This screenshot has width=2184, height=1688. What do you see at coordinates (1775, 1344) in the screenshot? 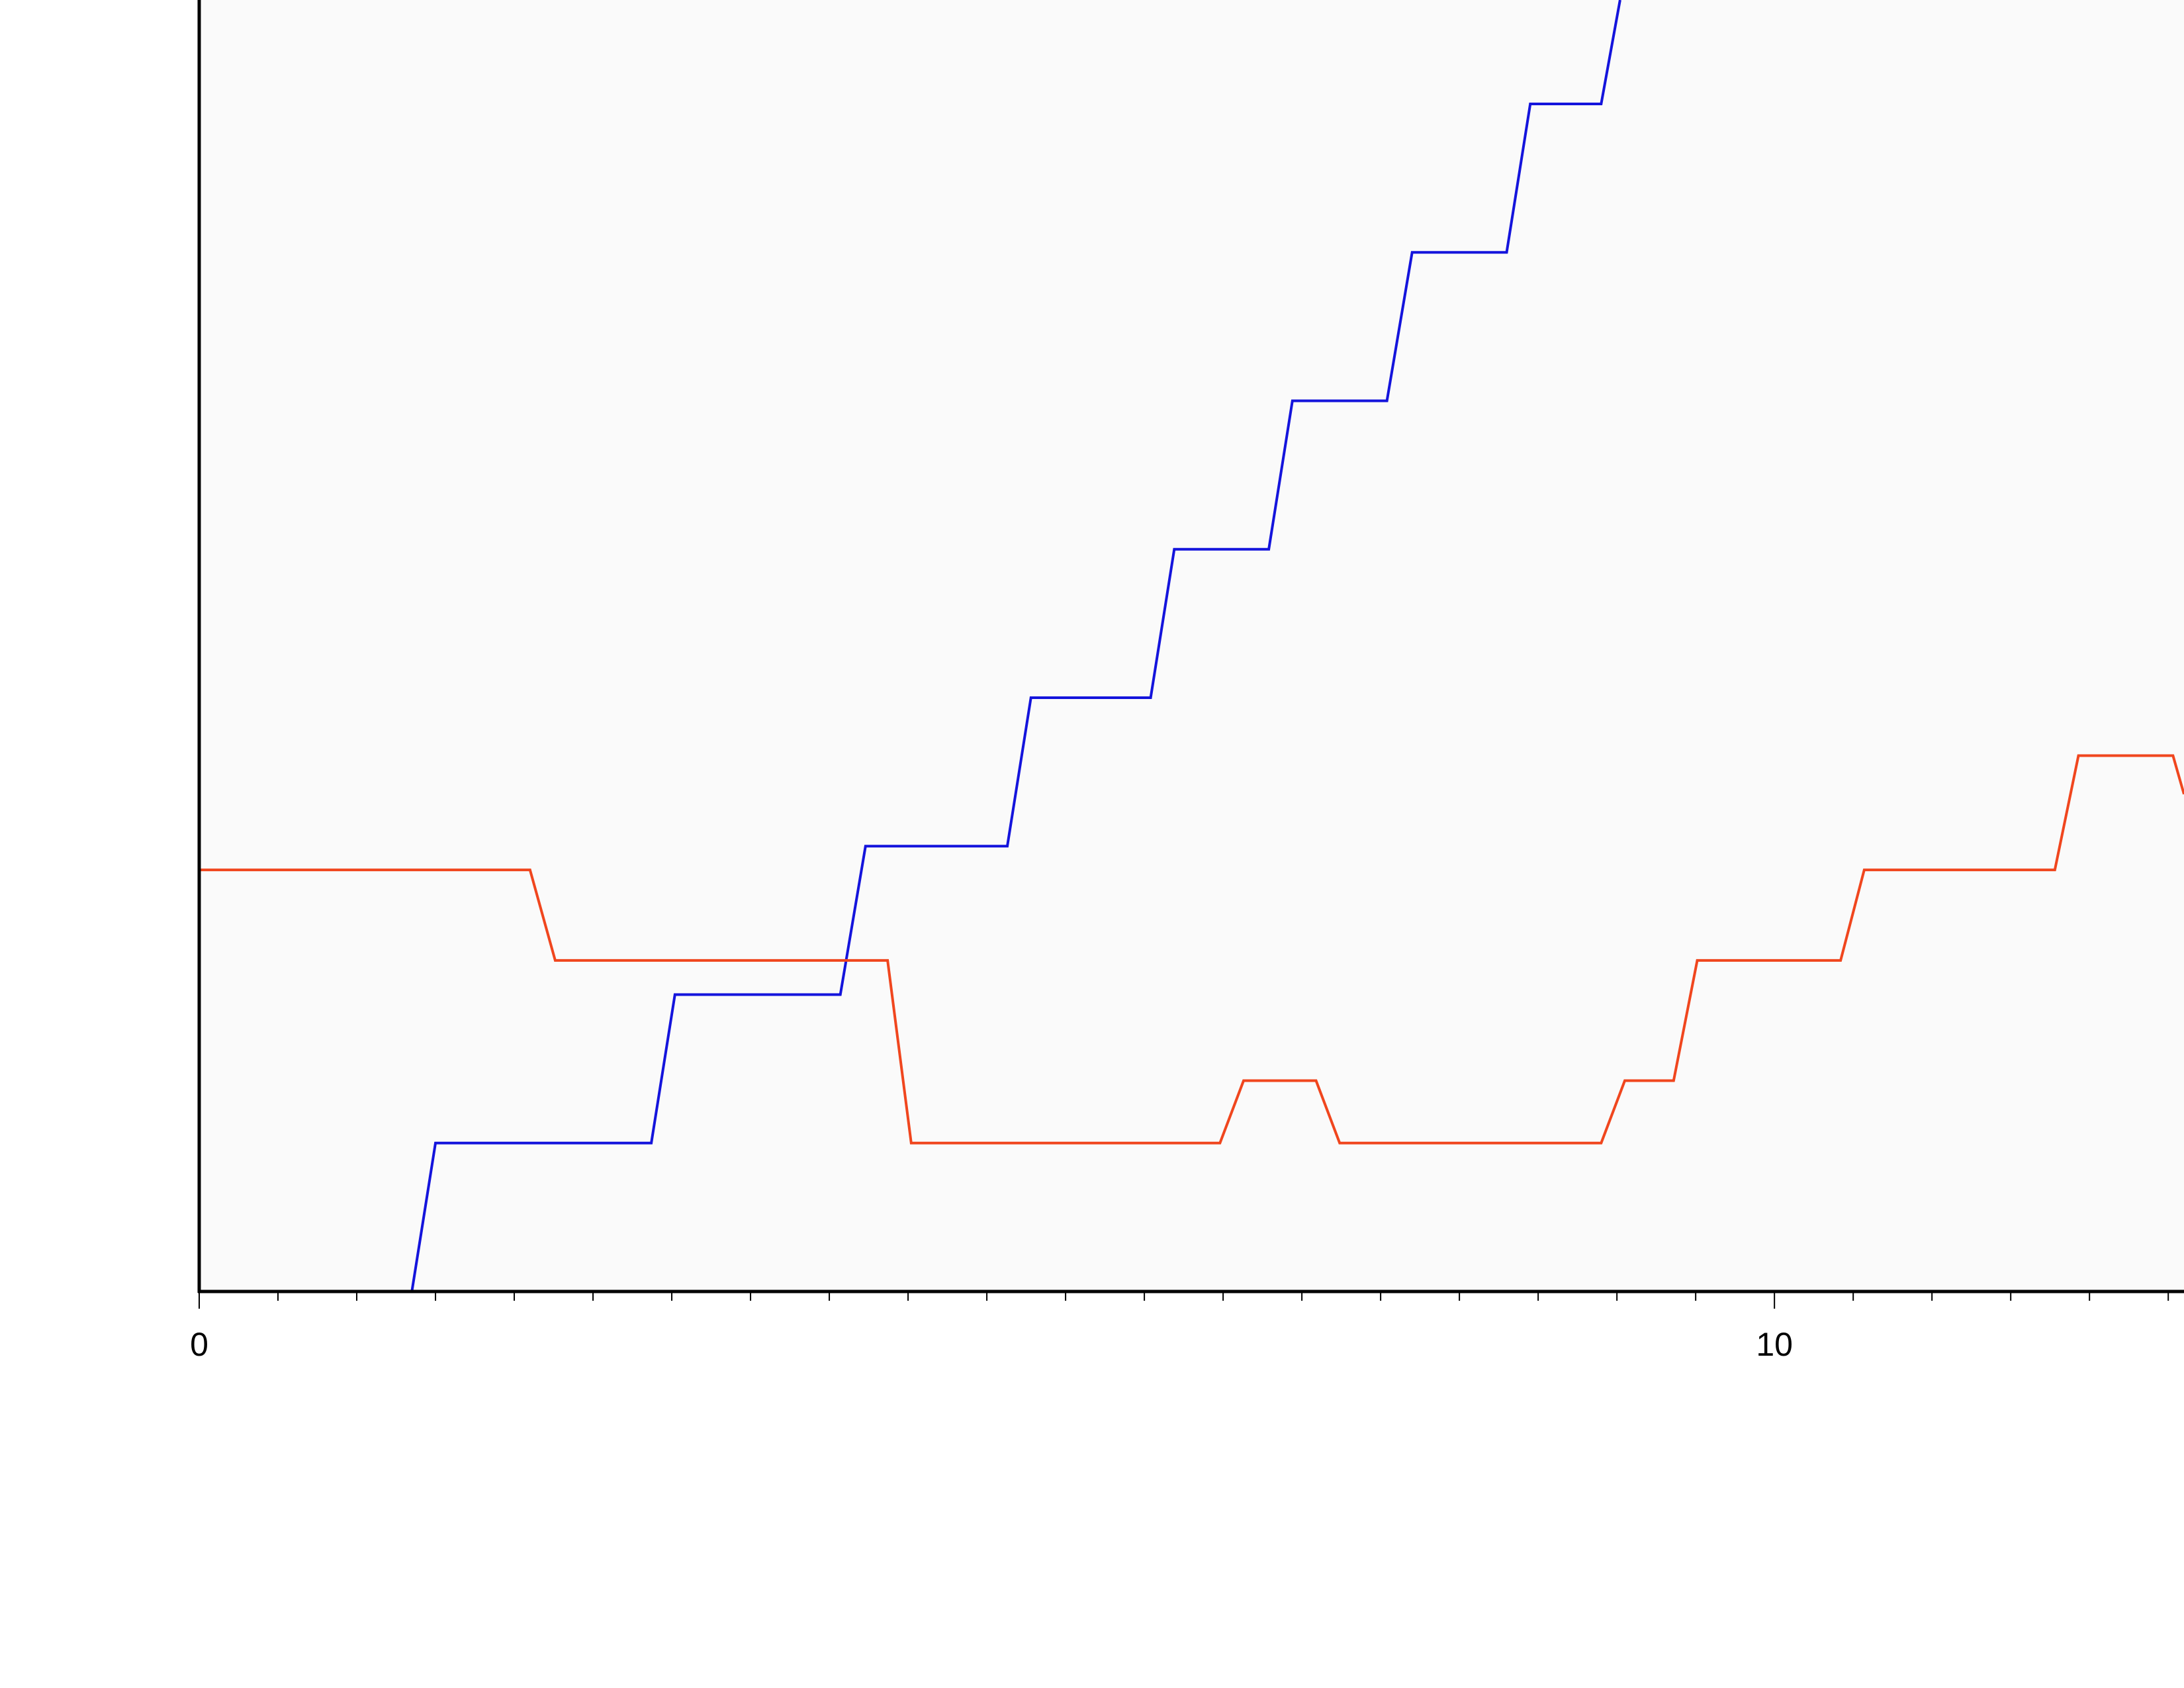
I see `x-tick-label: 10` at bounding box center [1775, 1344].